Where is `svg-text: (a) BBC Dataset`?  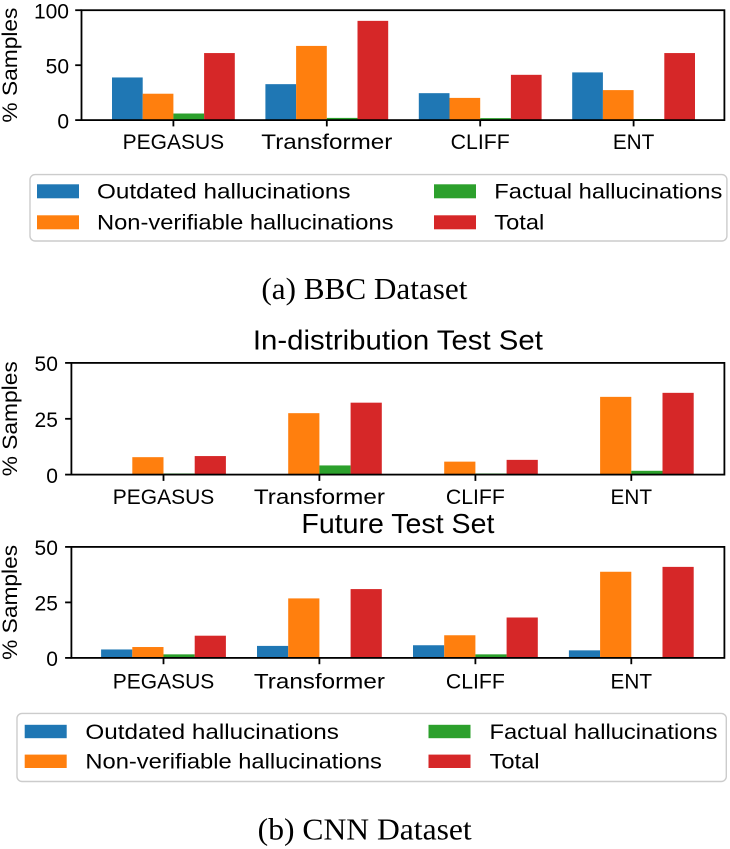 svg-text: (a) BBC Dataset is located at coordinates (364, 289).